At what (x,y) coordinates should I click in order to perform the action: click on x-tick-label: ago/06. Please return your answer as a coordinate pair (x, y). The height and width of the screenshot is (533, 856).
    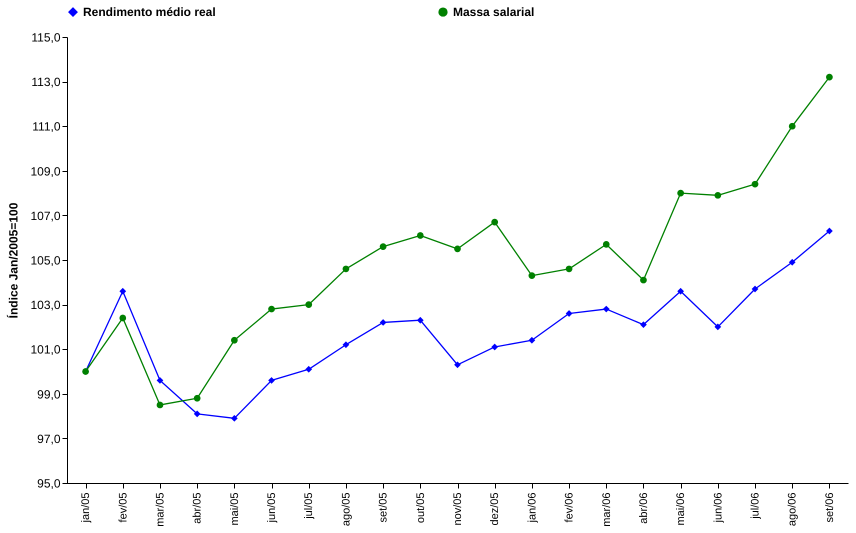
    Looking at the image, I should click on (792, 509).